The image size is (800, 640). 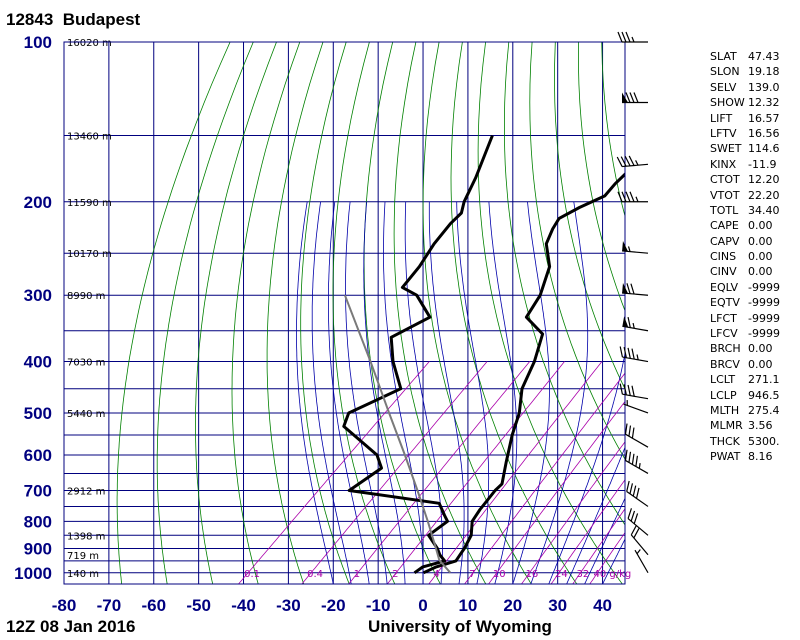 What do you see at coordinates (86, 363) in the screenshot?
I see `height-label: 7030 m` at bounding box center [86, 363].